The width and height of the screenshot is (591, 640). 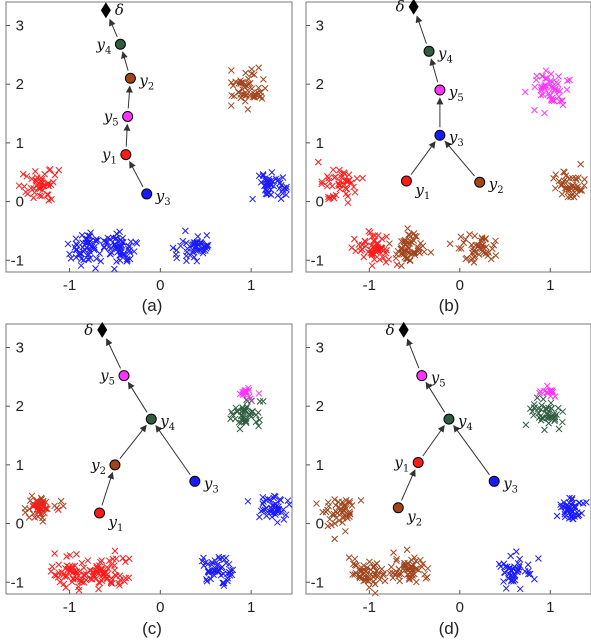 What do you see at coordinates (151, 419) in the screenshot?
I see `node-y4` at bounding box center [151, 419].